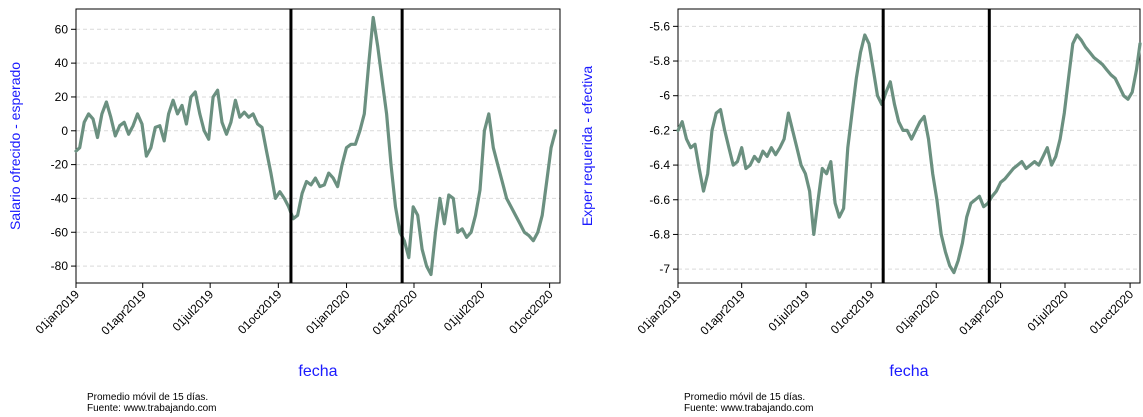 This screenshot has height=417, width=1143. Describe the element at coordinates (659, 61) in the screenshot. I see `y-tick-label: -5.8` at that location.